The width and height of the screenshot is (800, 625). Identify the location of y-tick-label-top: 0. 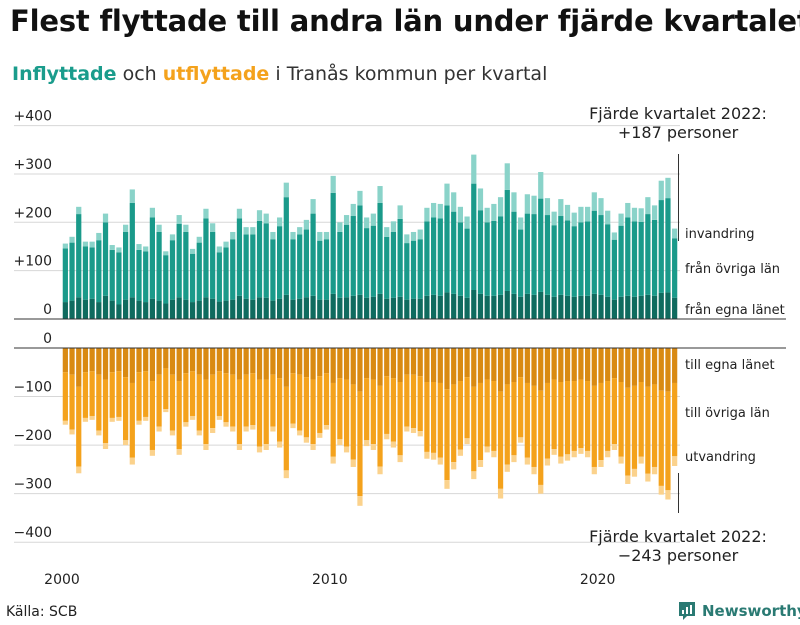
(47, 310).